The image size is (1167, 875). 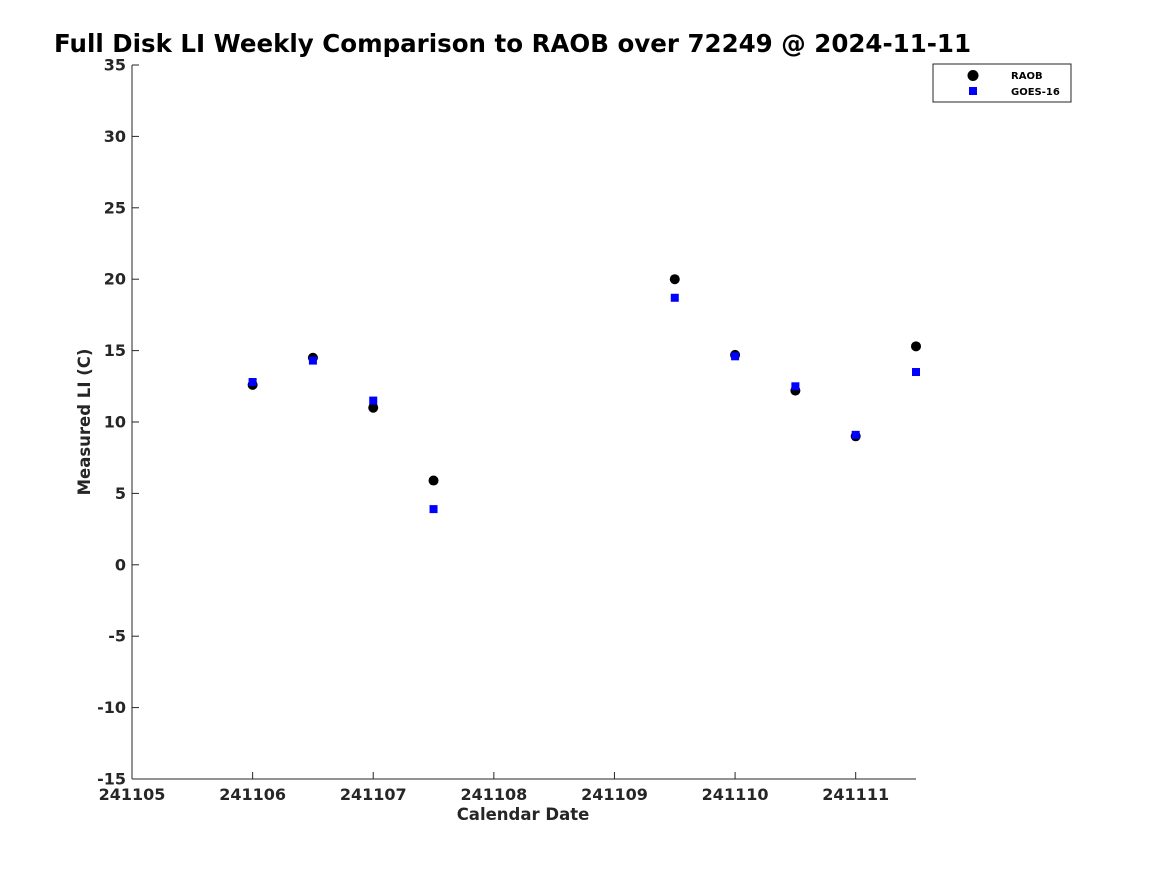 What do you see at coordinates (115, 65) in the screenshot?
I see `y-tick-label: 35` at bounding box center [115, 65].